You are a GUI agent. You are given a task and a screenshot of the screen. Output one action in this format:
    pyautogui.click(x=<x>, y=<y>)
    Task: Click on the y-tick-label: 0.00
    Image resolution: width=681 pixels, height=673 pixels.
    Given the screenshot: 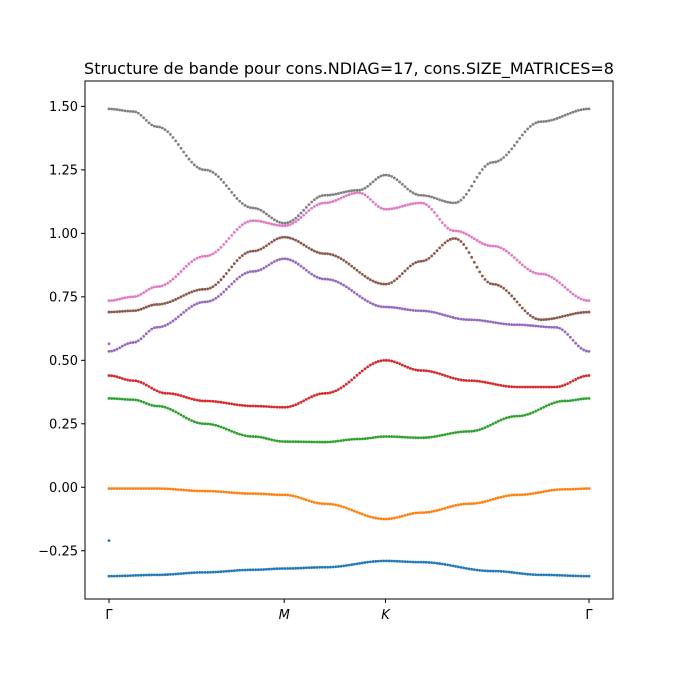 What is the action you would take?
    pyautogui.click(x=63, y=488)
    